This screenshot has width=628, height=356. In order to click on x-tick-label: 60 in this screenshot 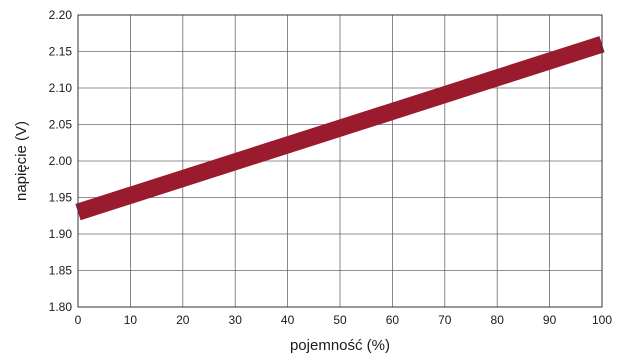, I will do `click(393, 320)`.